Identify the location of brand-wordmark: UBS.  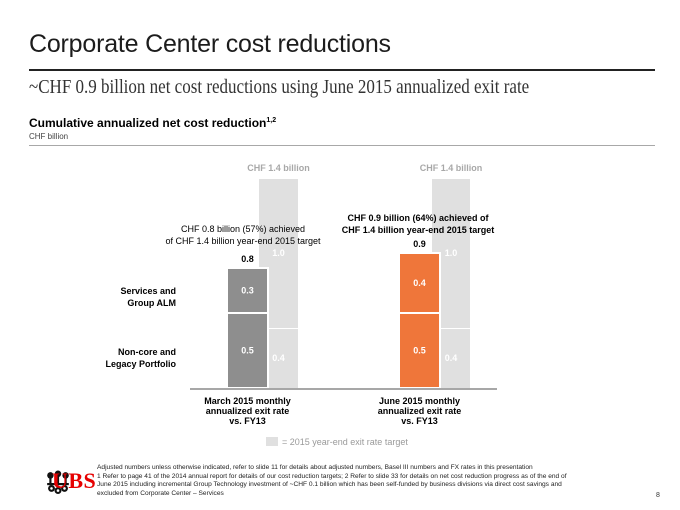
(74, 480).